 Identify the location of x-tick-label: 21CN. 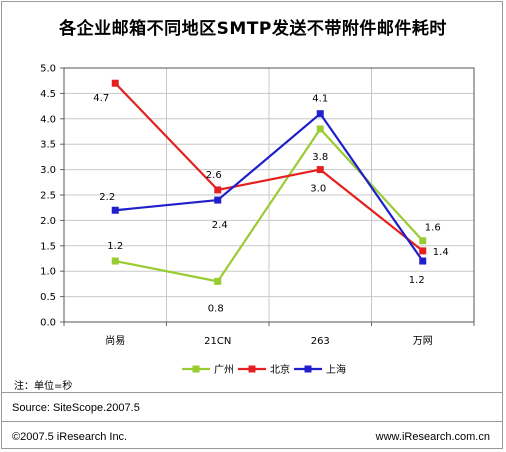
(217, 341).